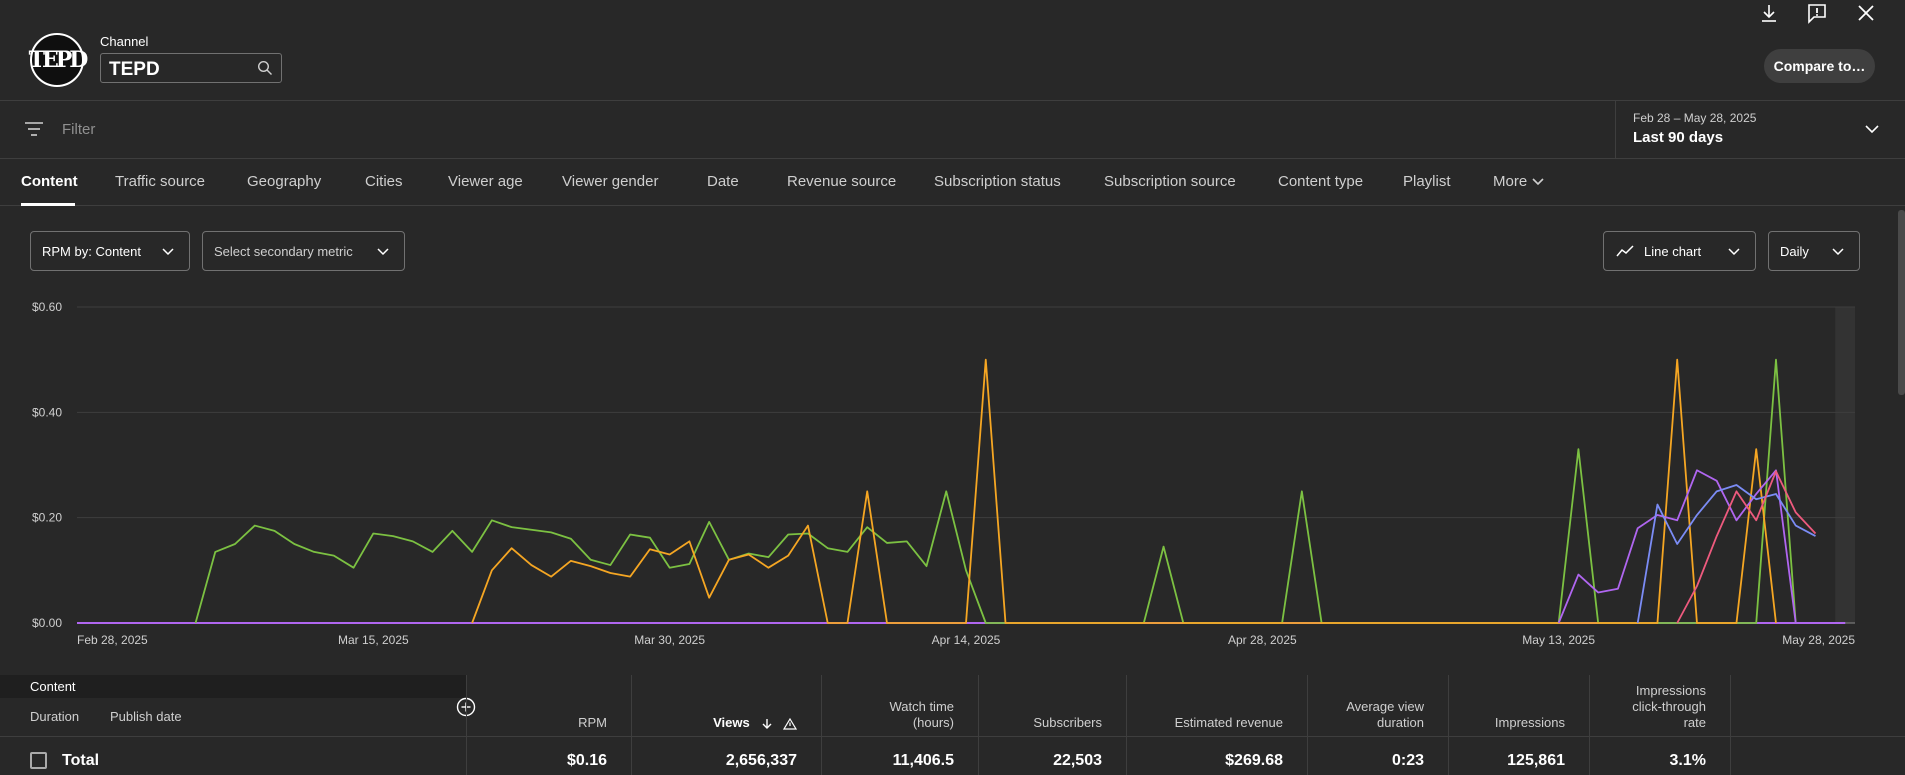 This screenshot has width=1905, height=775. What do you see at coordinates (1695, 118) in the screenshot?
I see `date-range-text: Feb 28 – May 28, 2025` at bounding box center [1695, 118].